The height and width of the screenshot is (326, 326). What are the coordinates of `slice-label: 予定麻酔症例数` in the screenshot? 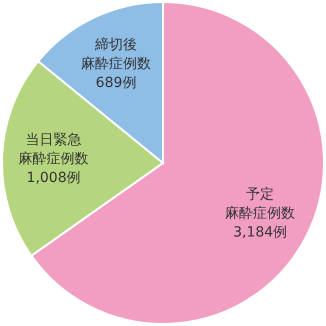 It's located at (260, 204).